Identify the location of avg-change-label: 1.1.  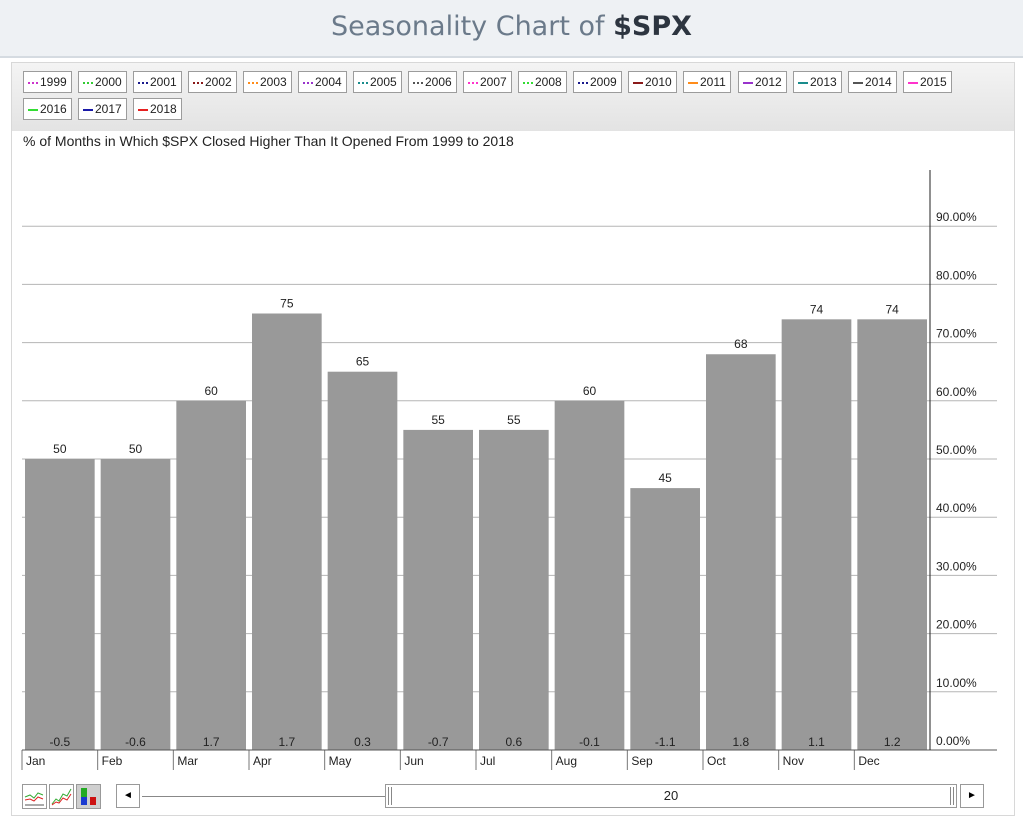
(816, 742).